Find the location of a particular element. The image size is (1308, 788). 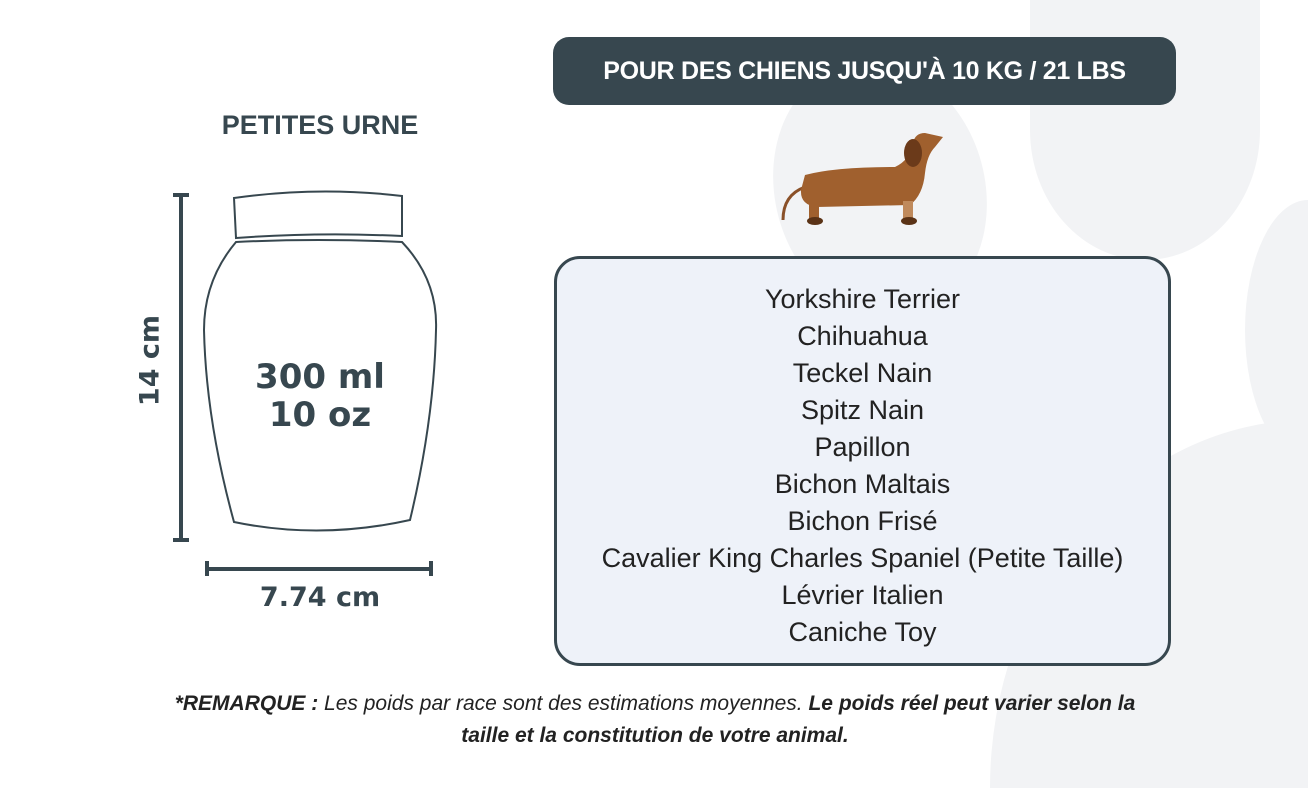

weight-limit-banner: POUR DES CHIENS JUSQU'À 10 KG / 21 LBS is located at coordinates (864, 71).